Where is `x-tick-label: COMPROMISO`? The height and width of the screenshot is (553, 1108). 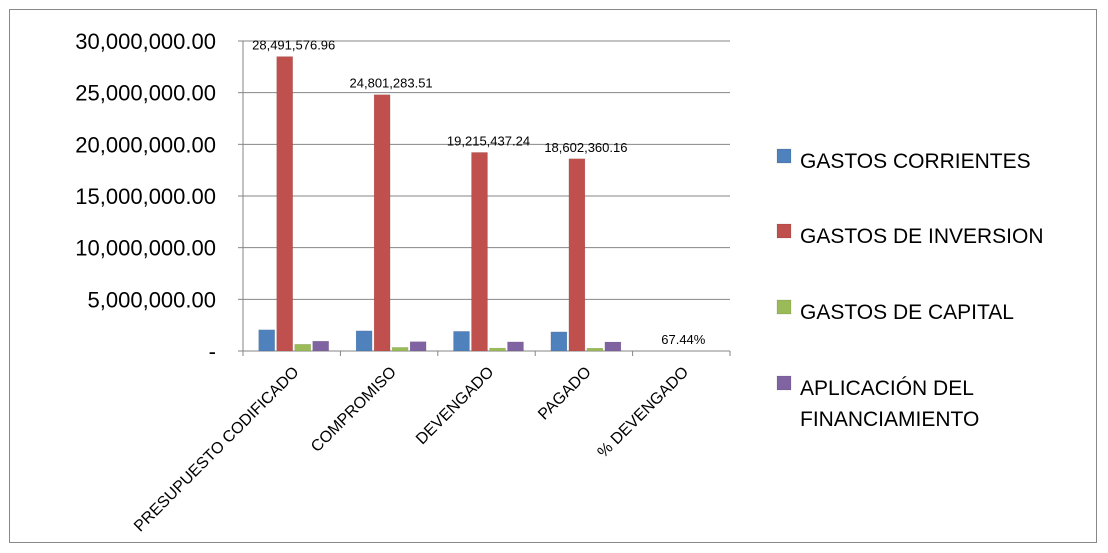
x-tick-label: COMPROMISO is located at coordinates (354, 410).